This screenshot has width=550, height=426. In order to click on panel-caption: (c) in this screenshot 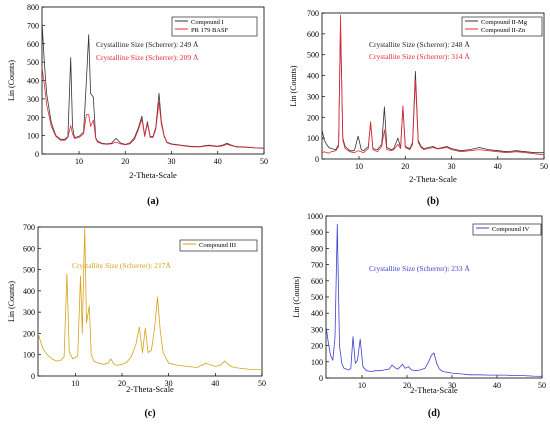, I will do `click(149, 413)`.